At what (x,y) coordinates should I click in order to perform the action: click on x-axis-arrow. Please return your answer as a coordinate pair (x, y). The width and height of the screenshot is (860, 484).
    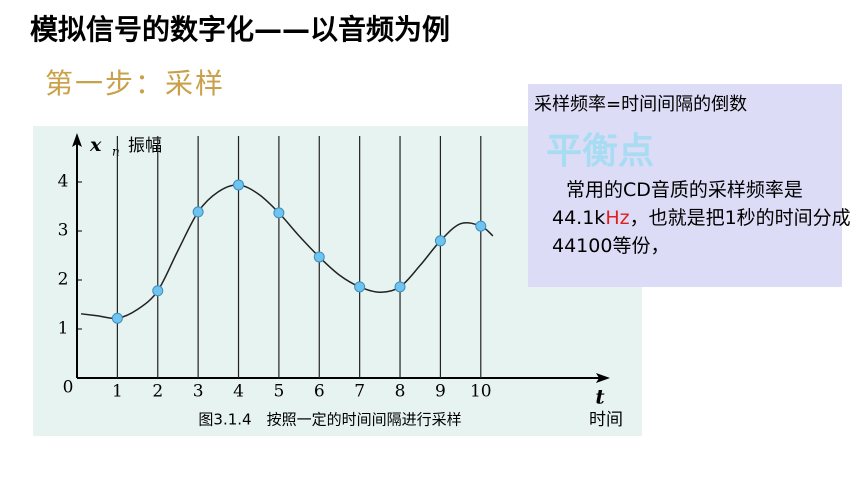
    Looking at the image, I should click on (603, 378).